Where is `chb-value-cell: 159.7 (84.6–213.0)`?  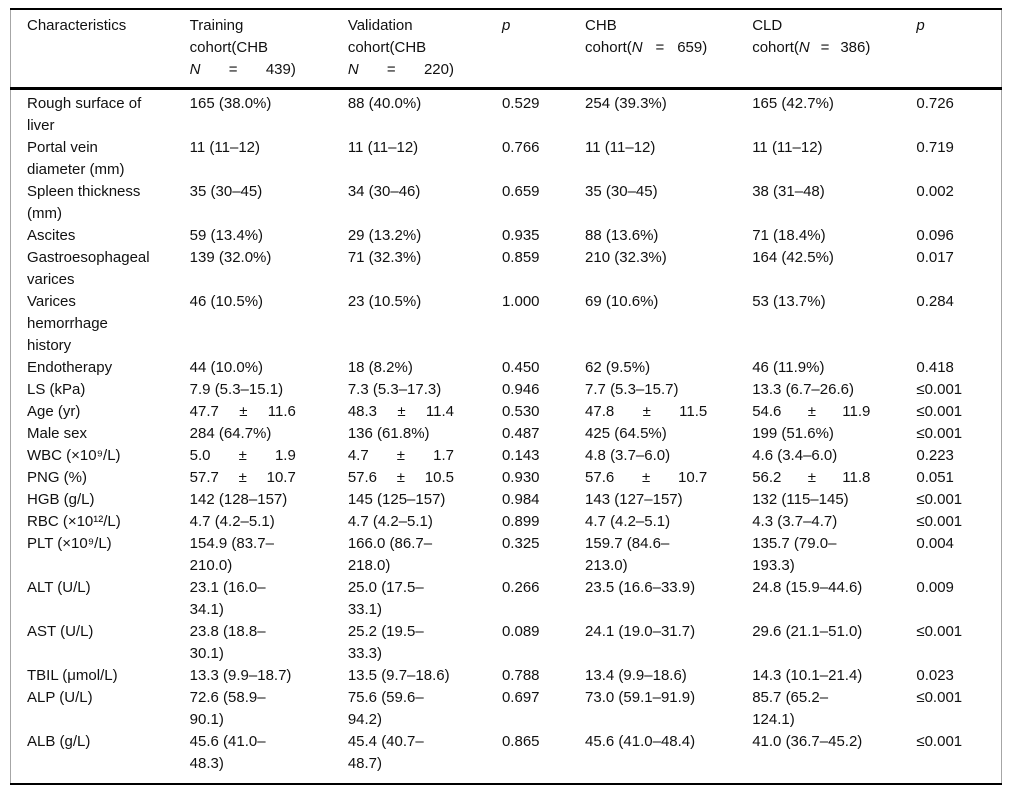 chb-value-cell: 159.7 (84.6–213.0) is located at coordinates (627, 554).